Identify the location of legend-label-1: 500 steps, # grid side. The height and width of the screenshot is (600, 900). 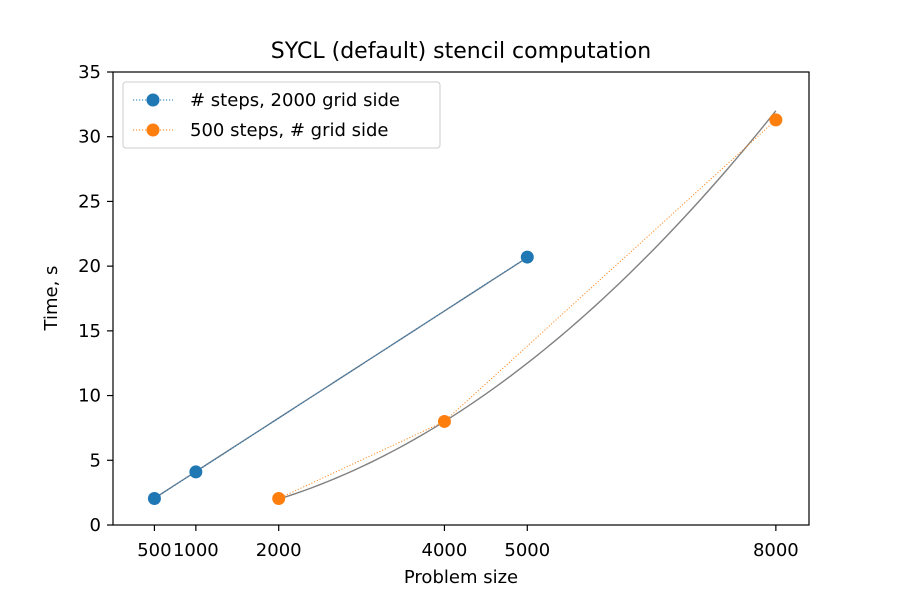
(289, 130).